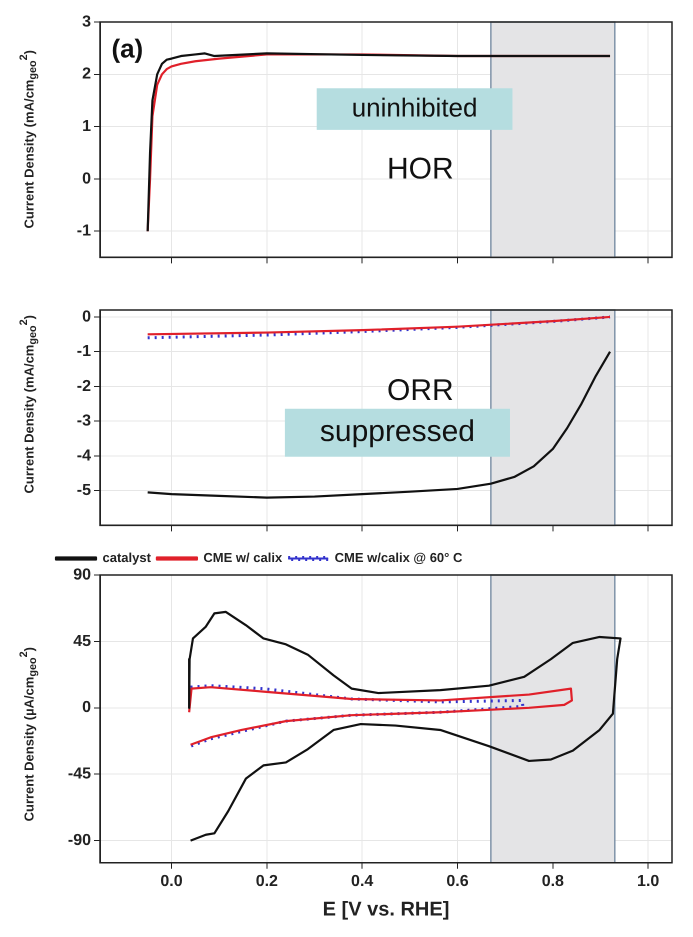  Describe the element at coordinates (362, 881) in the screenshot. I see `x-tick-label: 0.4` at that location.